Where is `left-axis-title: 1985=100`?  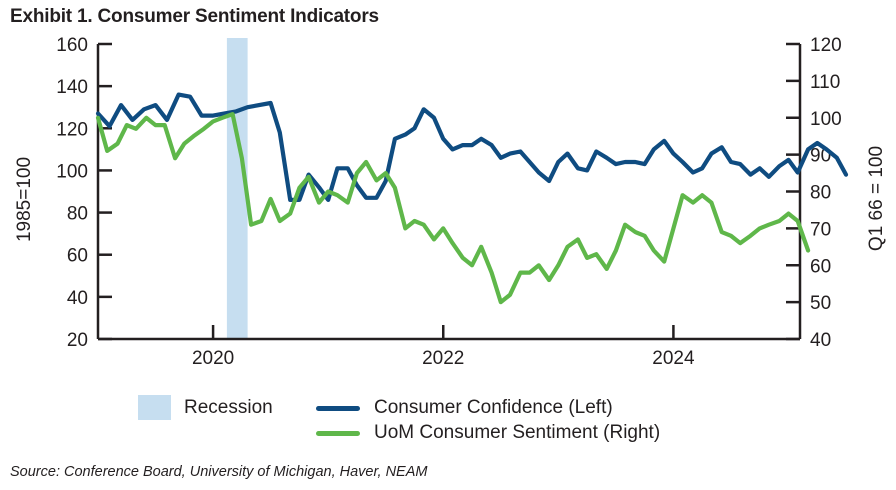
left-axis-title: 1985=100 is located at coordinates (24, 199).